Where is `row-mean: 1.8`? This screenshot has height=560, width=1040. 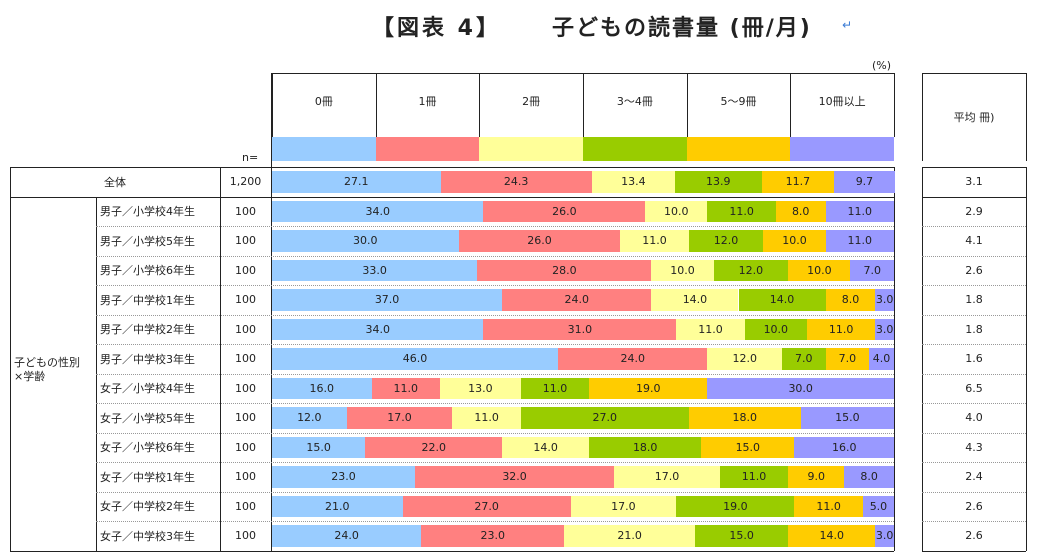
row-mean: 1.8 is located at coordinates (974, 300).